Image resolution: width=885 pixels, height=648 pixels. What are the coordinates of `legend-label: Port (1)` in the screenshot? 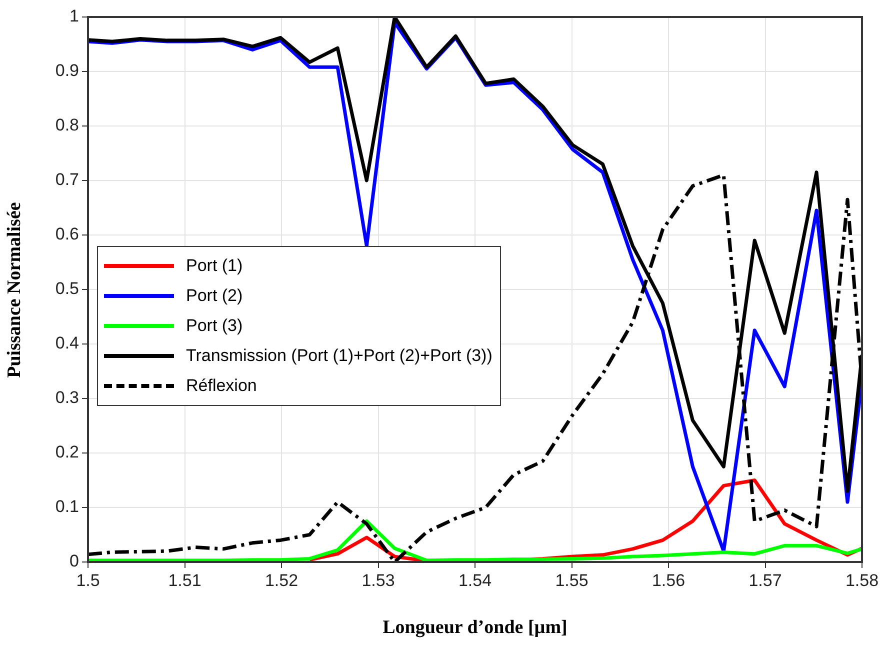 It's located at (214, 266).